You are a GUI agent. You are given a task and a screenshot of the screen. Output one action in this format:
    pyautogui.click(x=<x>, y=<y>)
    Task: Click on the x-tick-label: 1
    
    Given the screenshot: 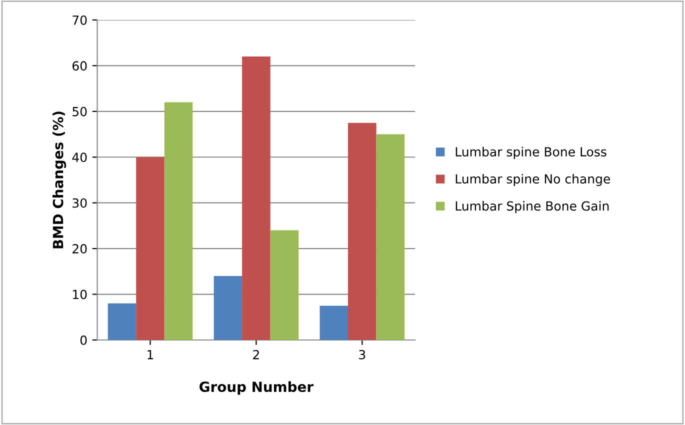 What is the action you would take?
    pyautogui.click(x=151, y=355)
    